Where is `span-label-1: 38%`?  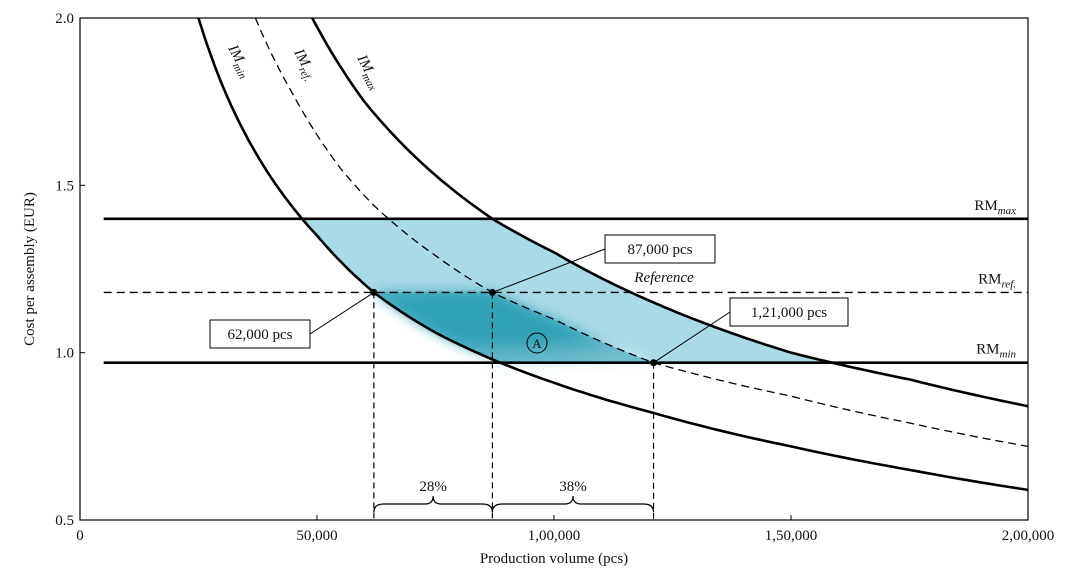
span-label-1: 38% is located at coordinates (573, 487).